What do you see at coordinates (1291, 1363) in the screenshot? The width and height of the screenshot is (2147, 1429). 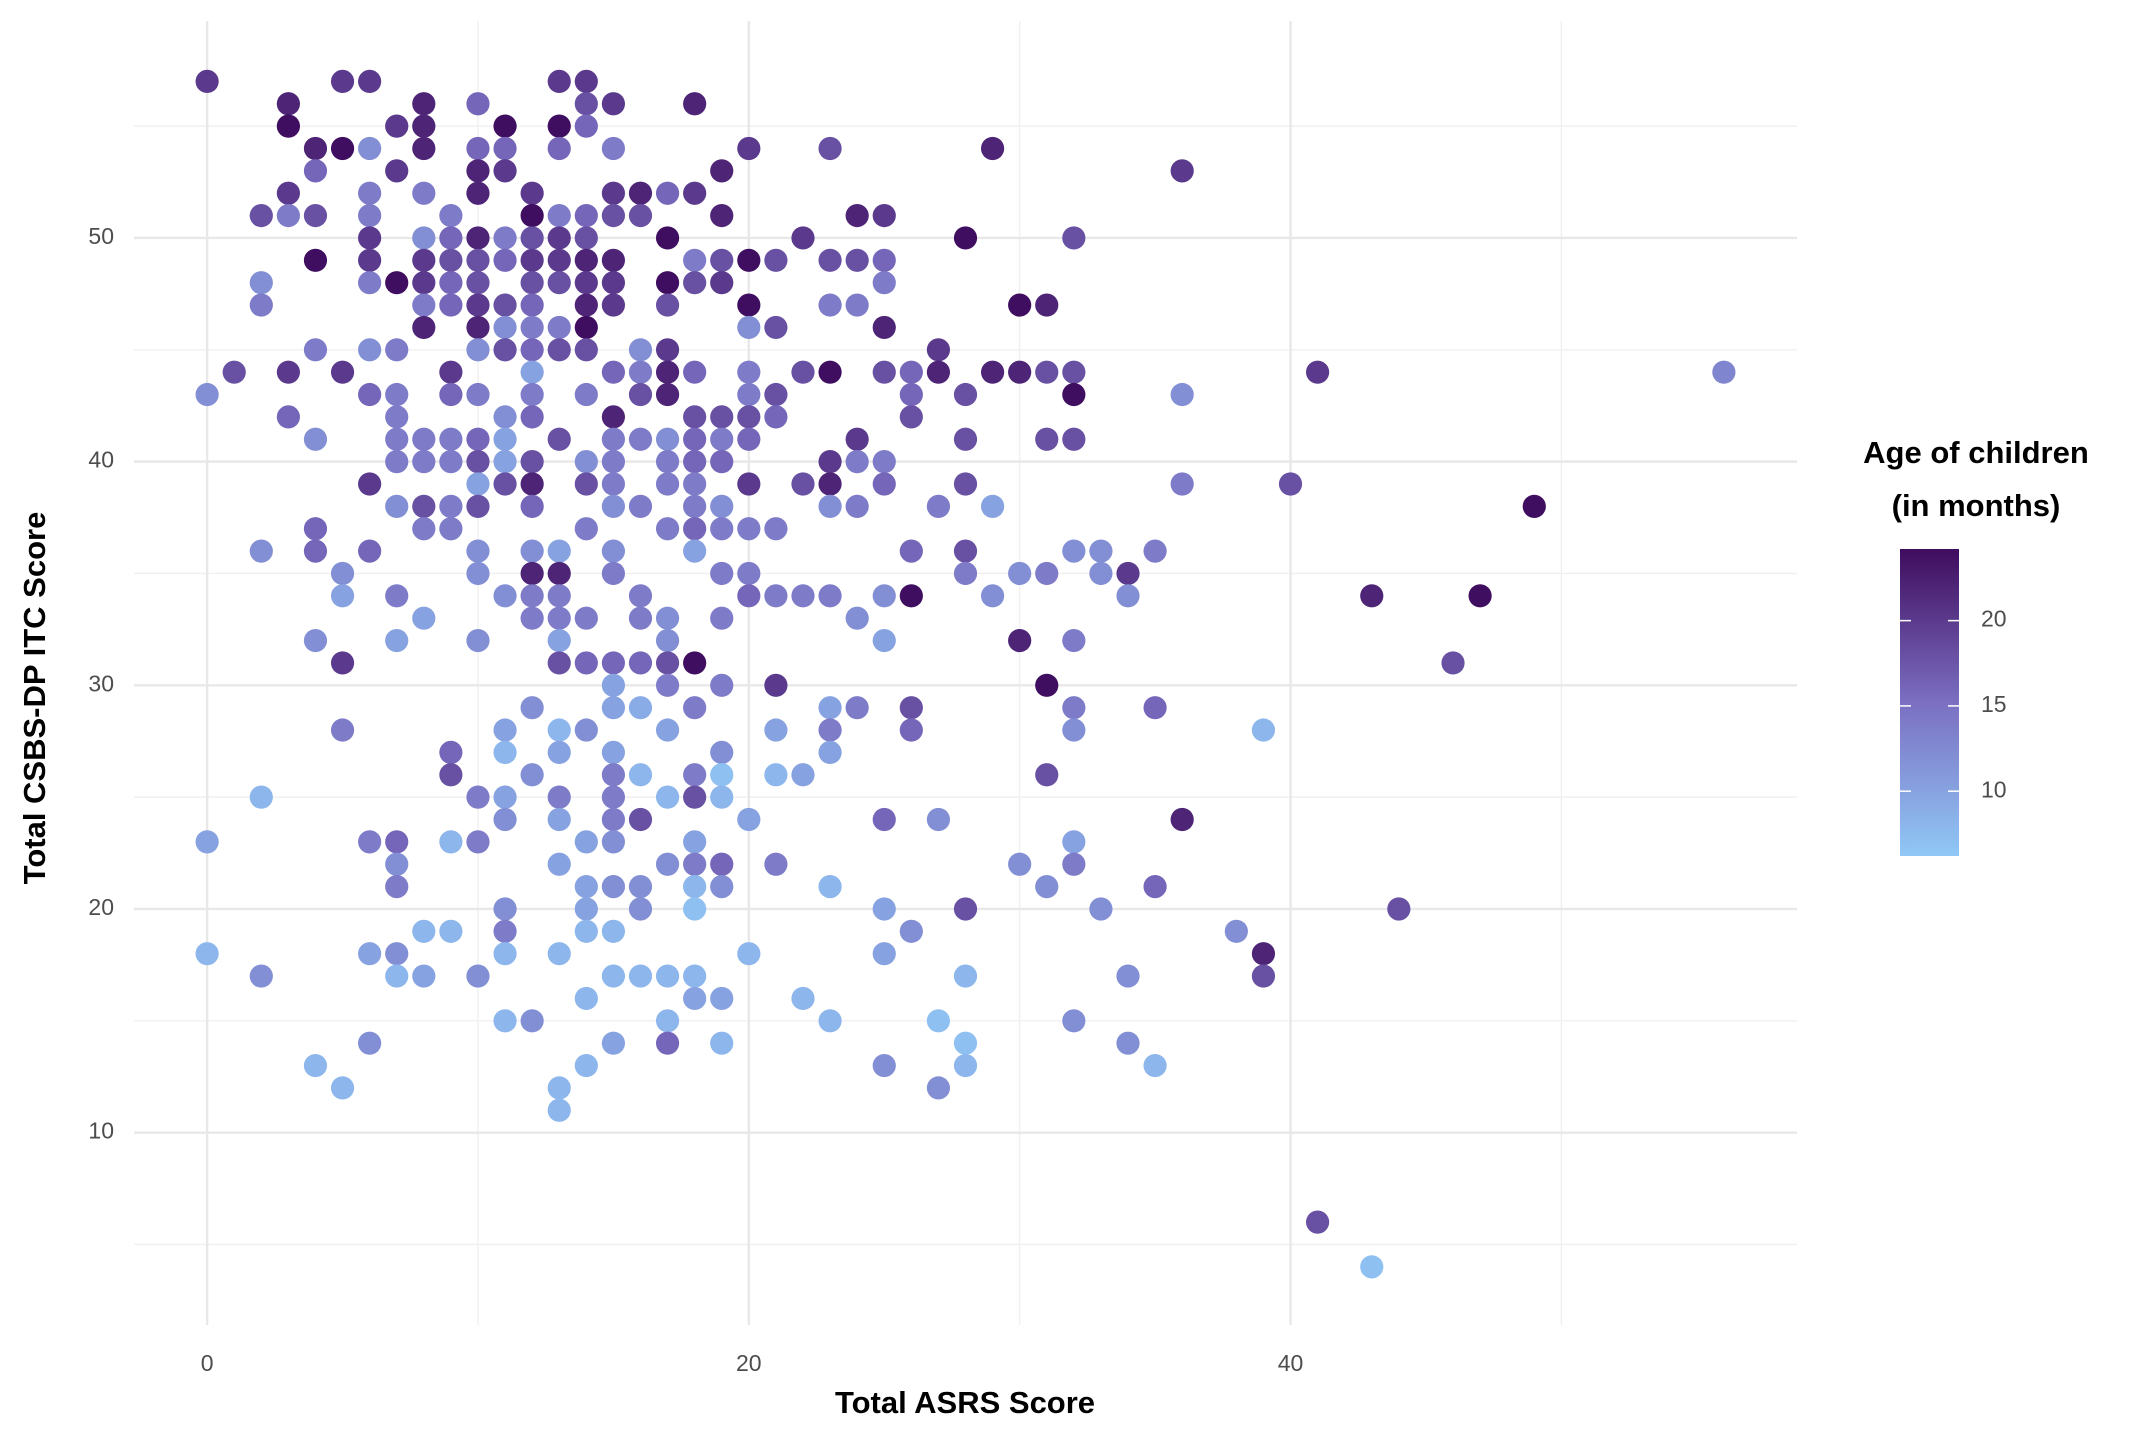 I see `x-tick-label: 40` at bounding box center [1291, 1363].